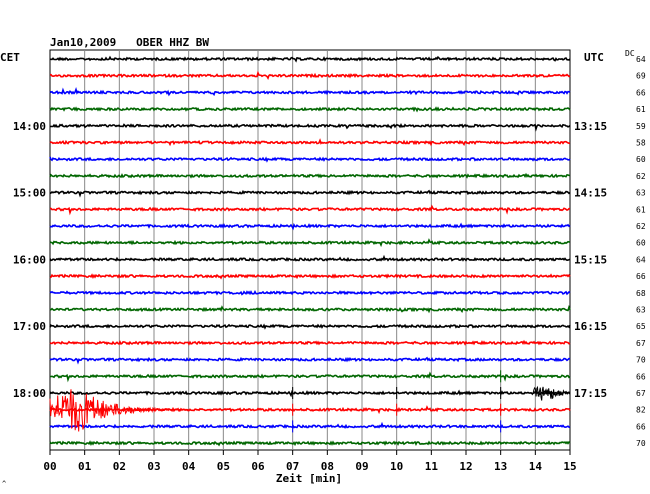 This screenshot has width=650, height=494. Describe the element at coordinates (29, 259) in the screenshot. I see `left-hour-label: 16:00` at that location.